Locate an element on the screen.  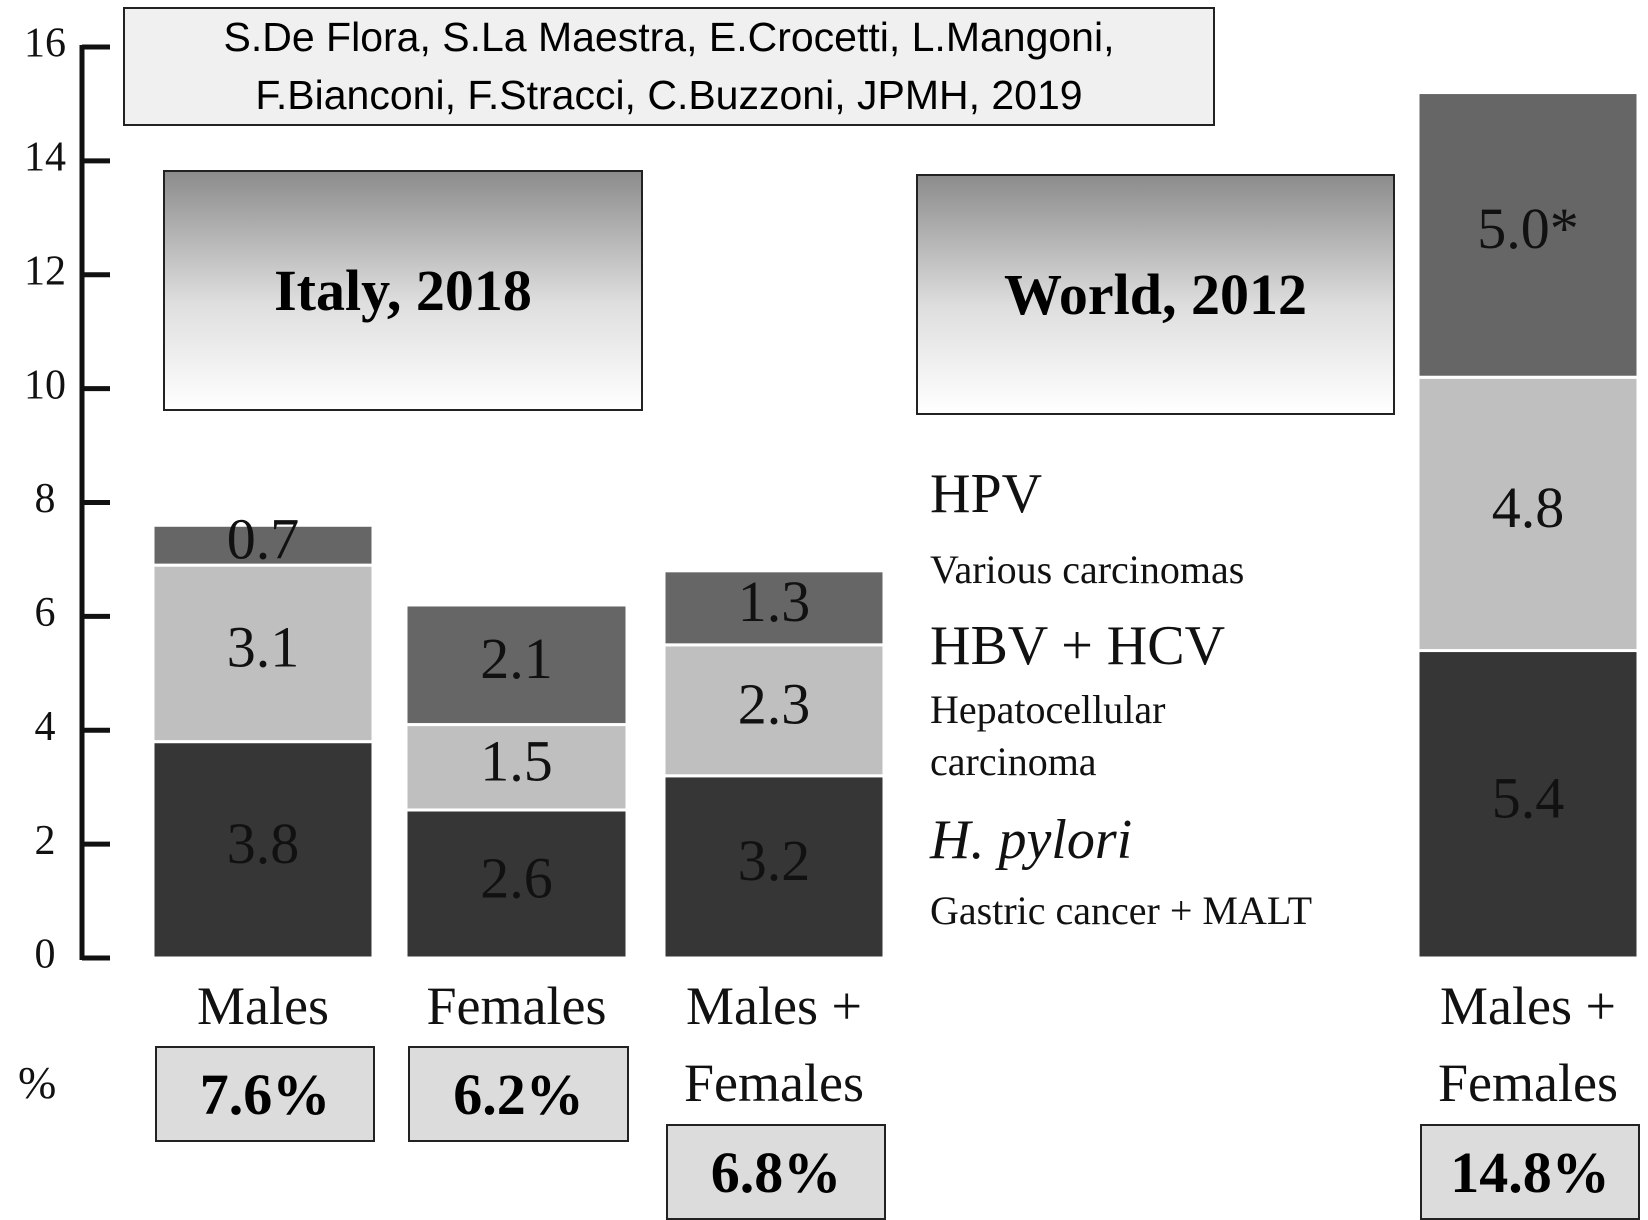
y-tick-label: 0 is located at coordinates (45, 955).